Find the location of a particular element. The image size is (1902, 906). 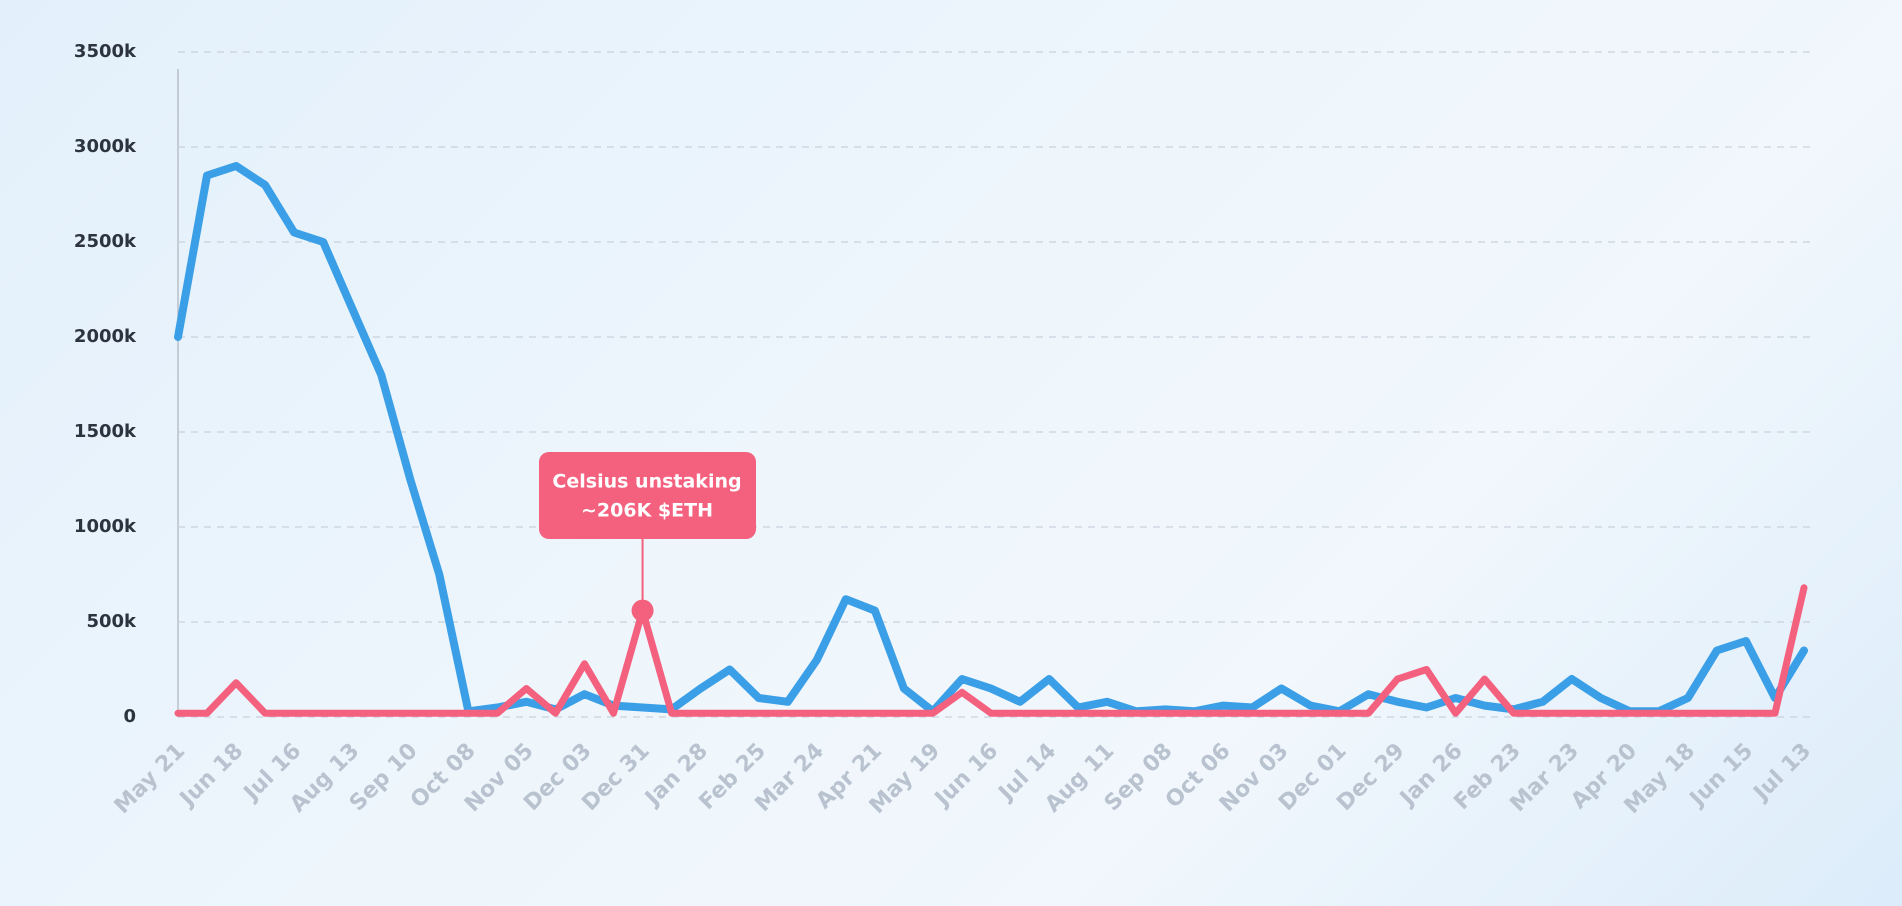

x-tick-label: Jun 16 is located at coordinates (966, 776).